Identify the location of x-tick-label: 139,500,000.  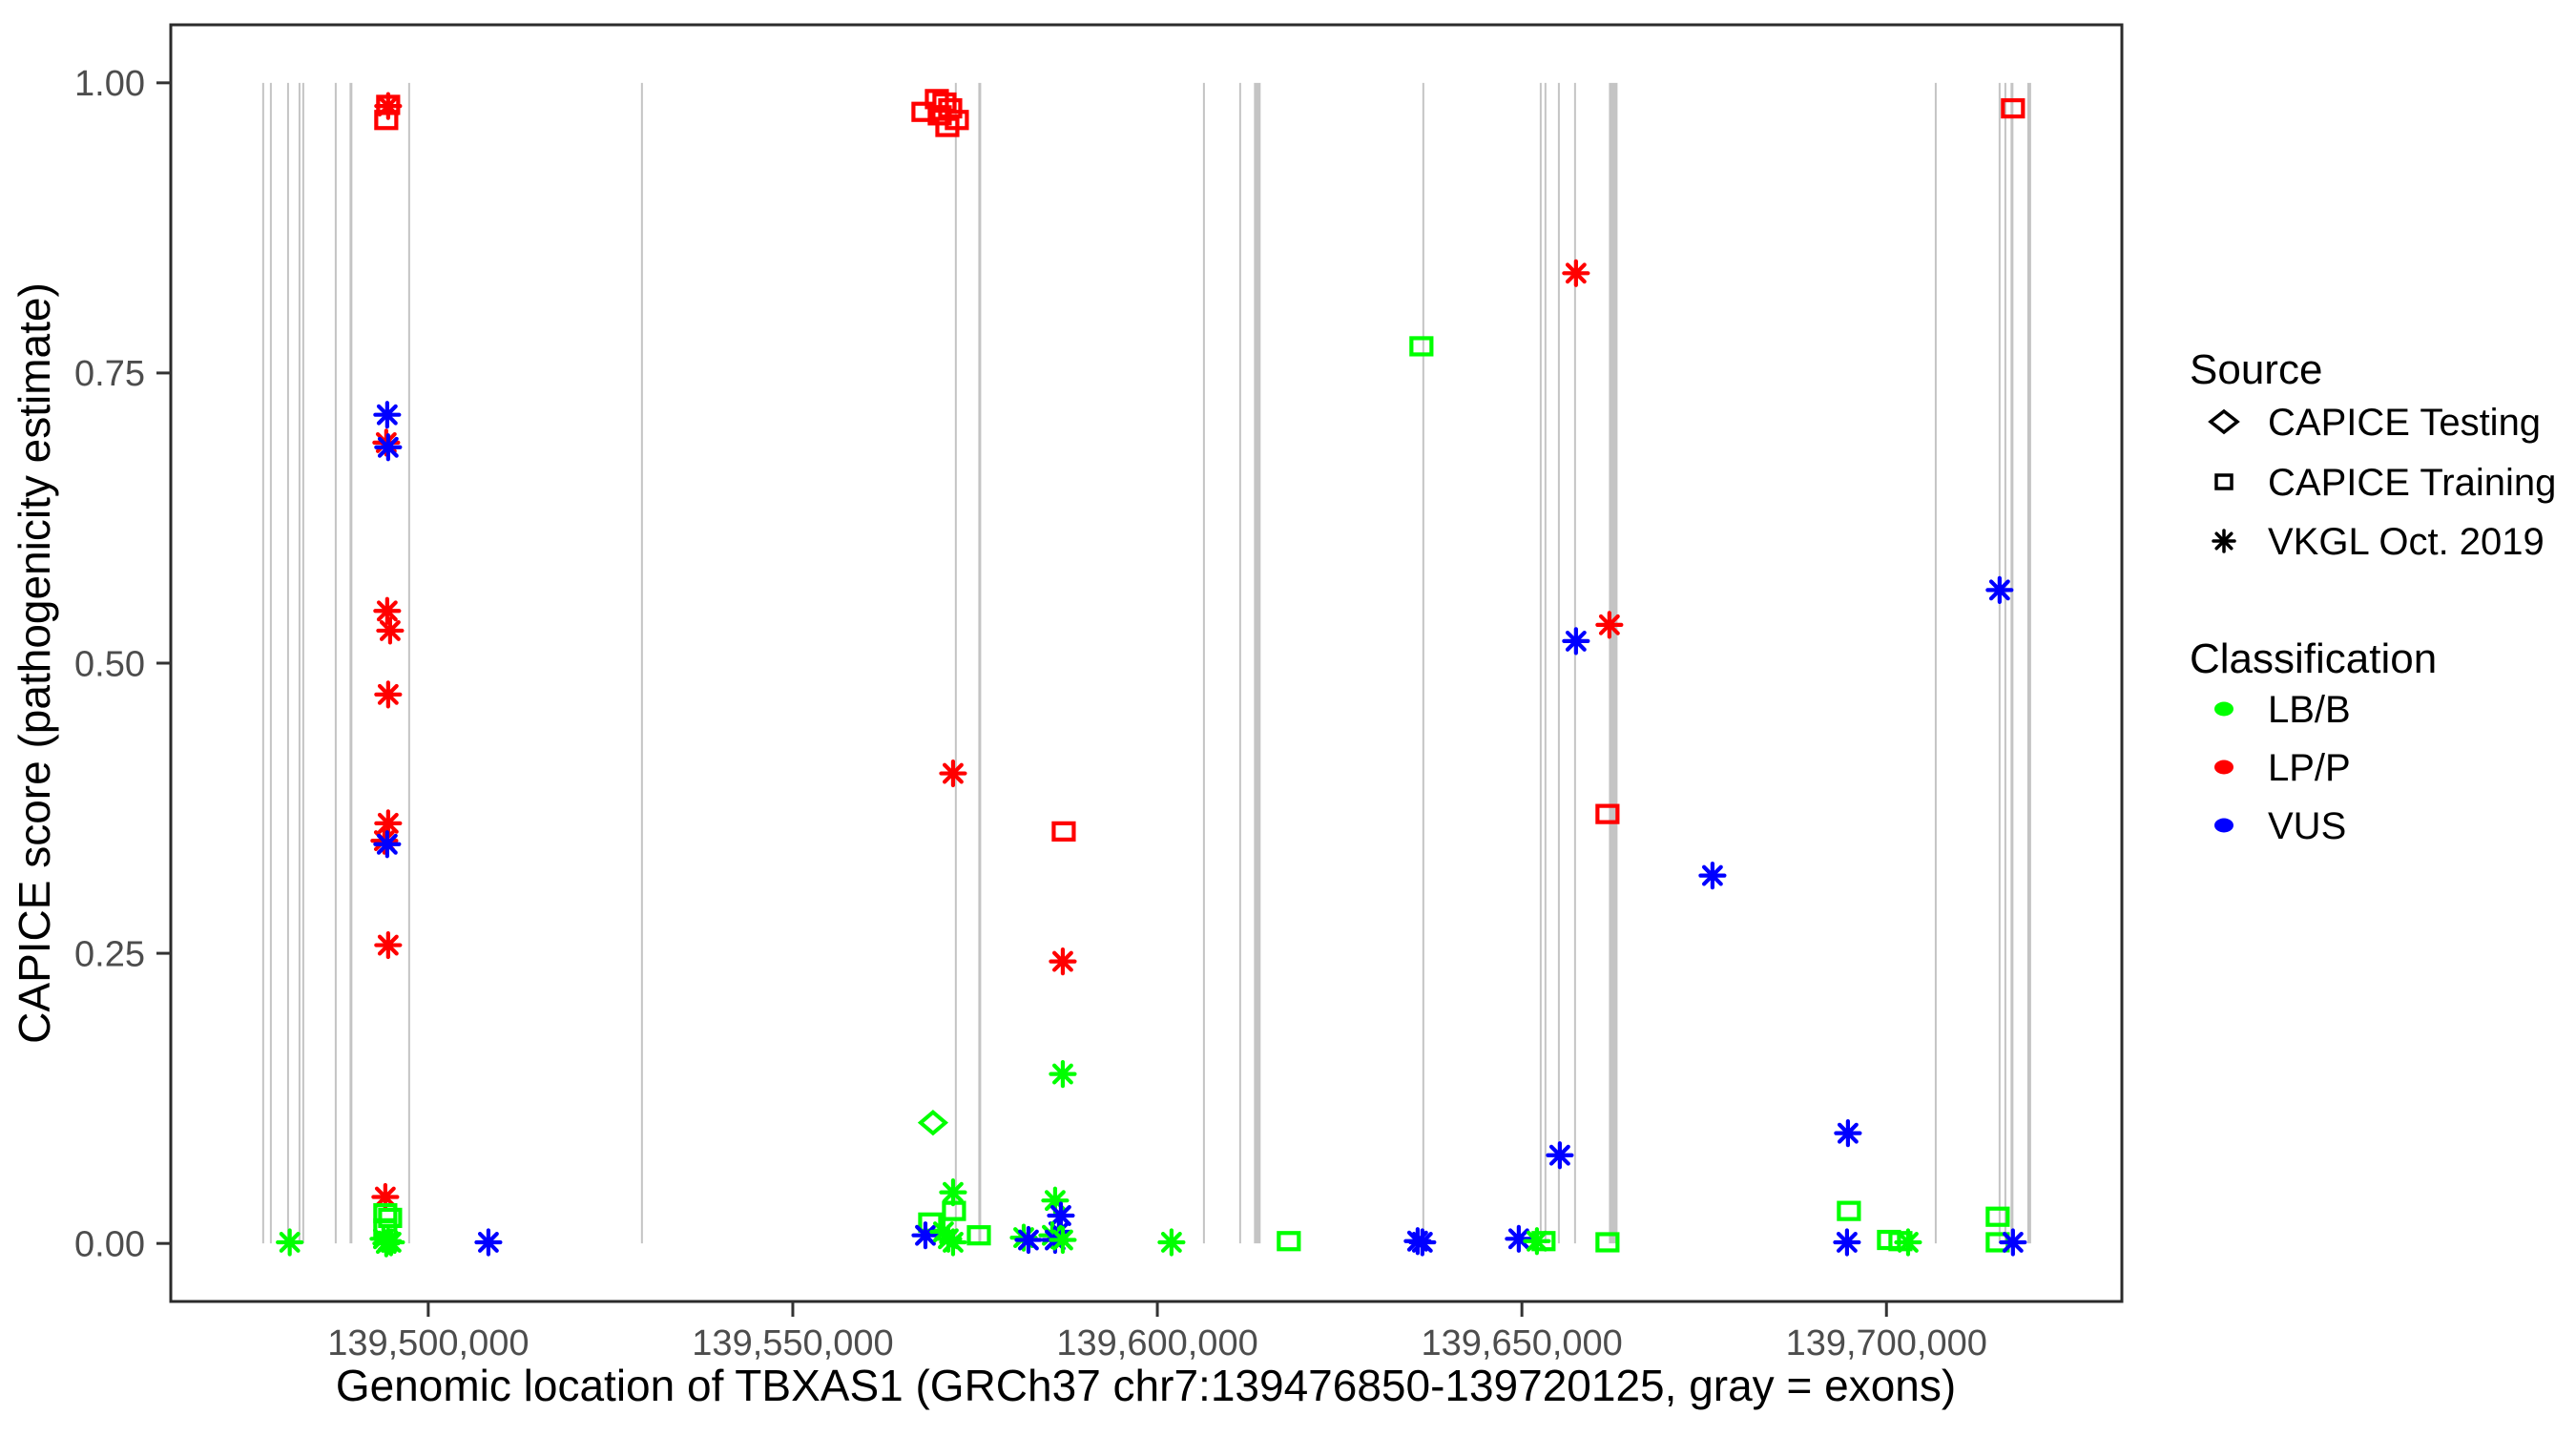
(428, 1343).